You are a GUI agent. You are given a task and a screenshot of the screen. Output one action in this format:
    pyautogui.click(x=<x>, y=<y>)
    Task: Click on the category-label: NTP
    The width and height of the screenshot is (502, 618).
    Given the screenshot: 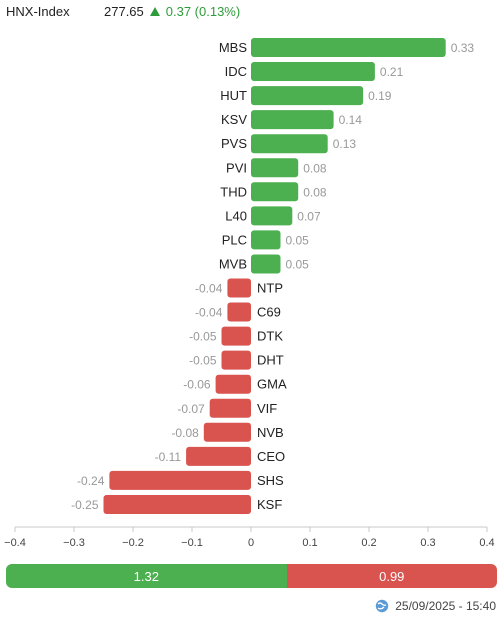 What is the action you would take?
    pyautogui.click(x=270, y=288)
    